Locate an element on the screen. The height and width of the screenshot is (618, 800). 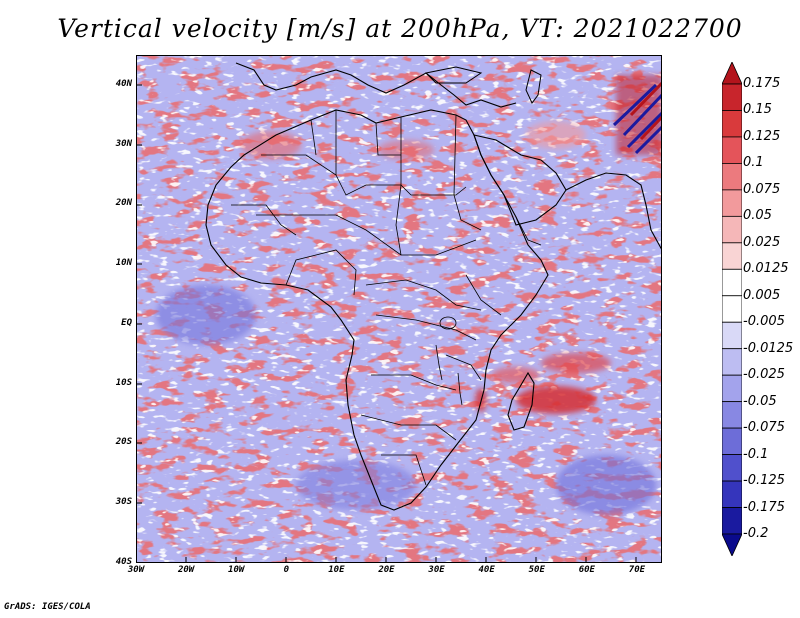
grads-credit: GrADS: IGES/COLA is located at coordinates (47, 607).